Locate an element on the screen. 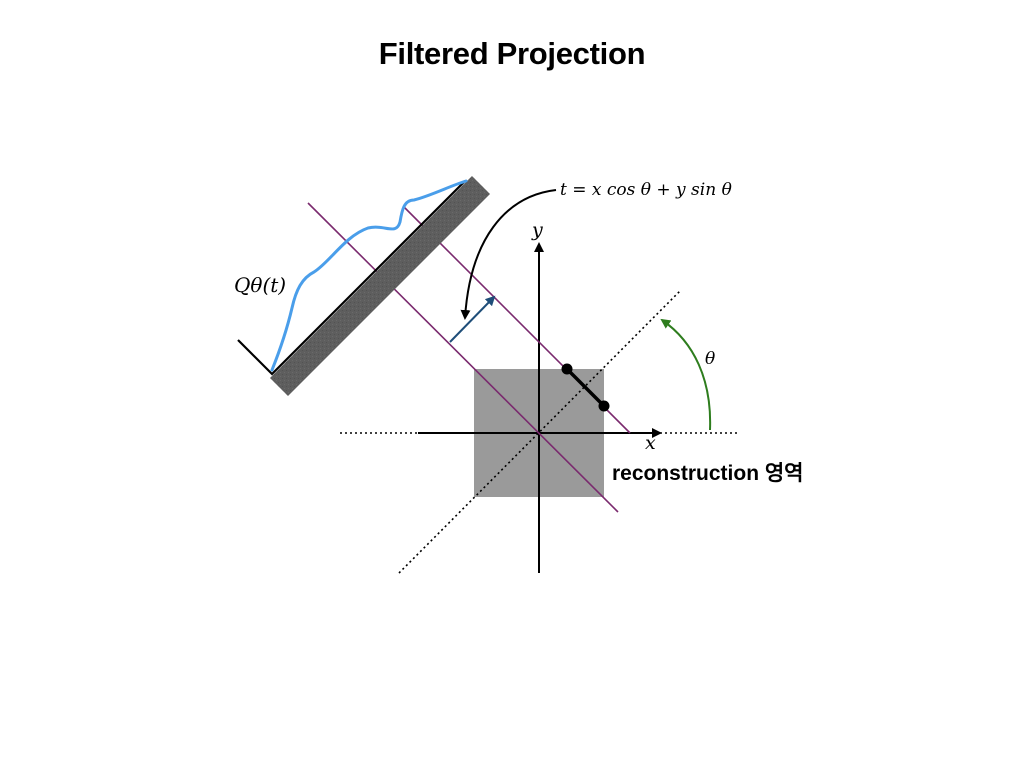 The image size is (1024, 768). ray-segment is located at coordinates (585, 387).